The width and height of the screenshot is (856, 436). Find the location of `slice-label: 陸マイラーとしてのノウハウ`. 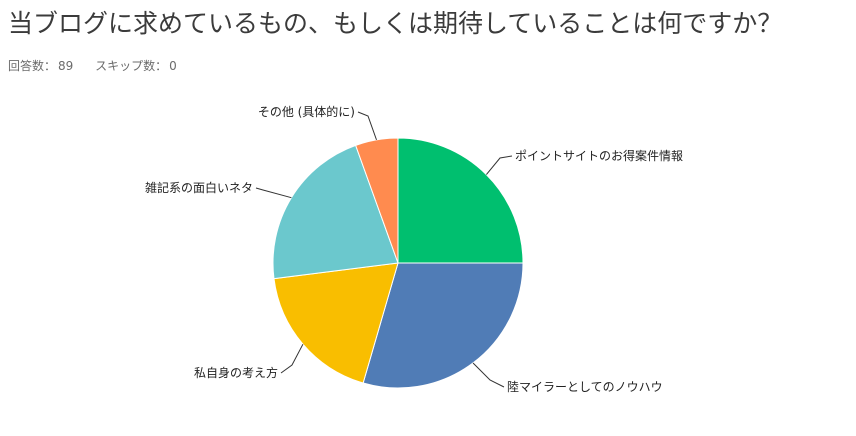

slice-label: 陸マイラーとしてのノウハウ is located at coordinates (585, 387).